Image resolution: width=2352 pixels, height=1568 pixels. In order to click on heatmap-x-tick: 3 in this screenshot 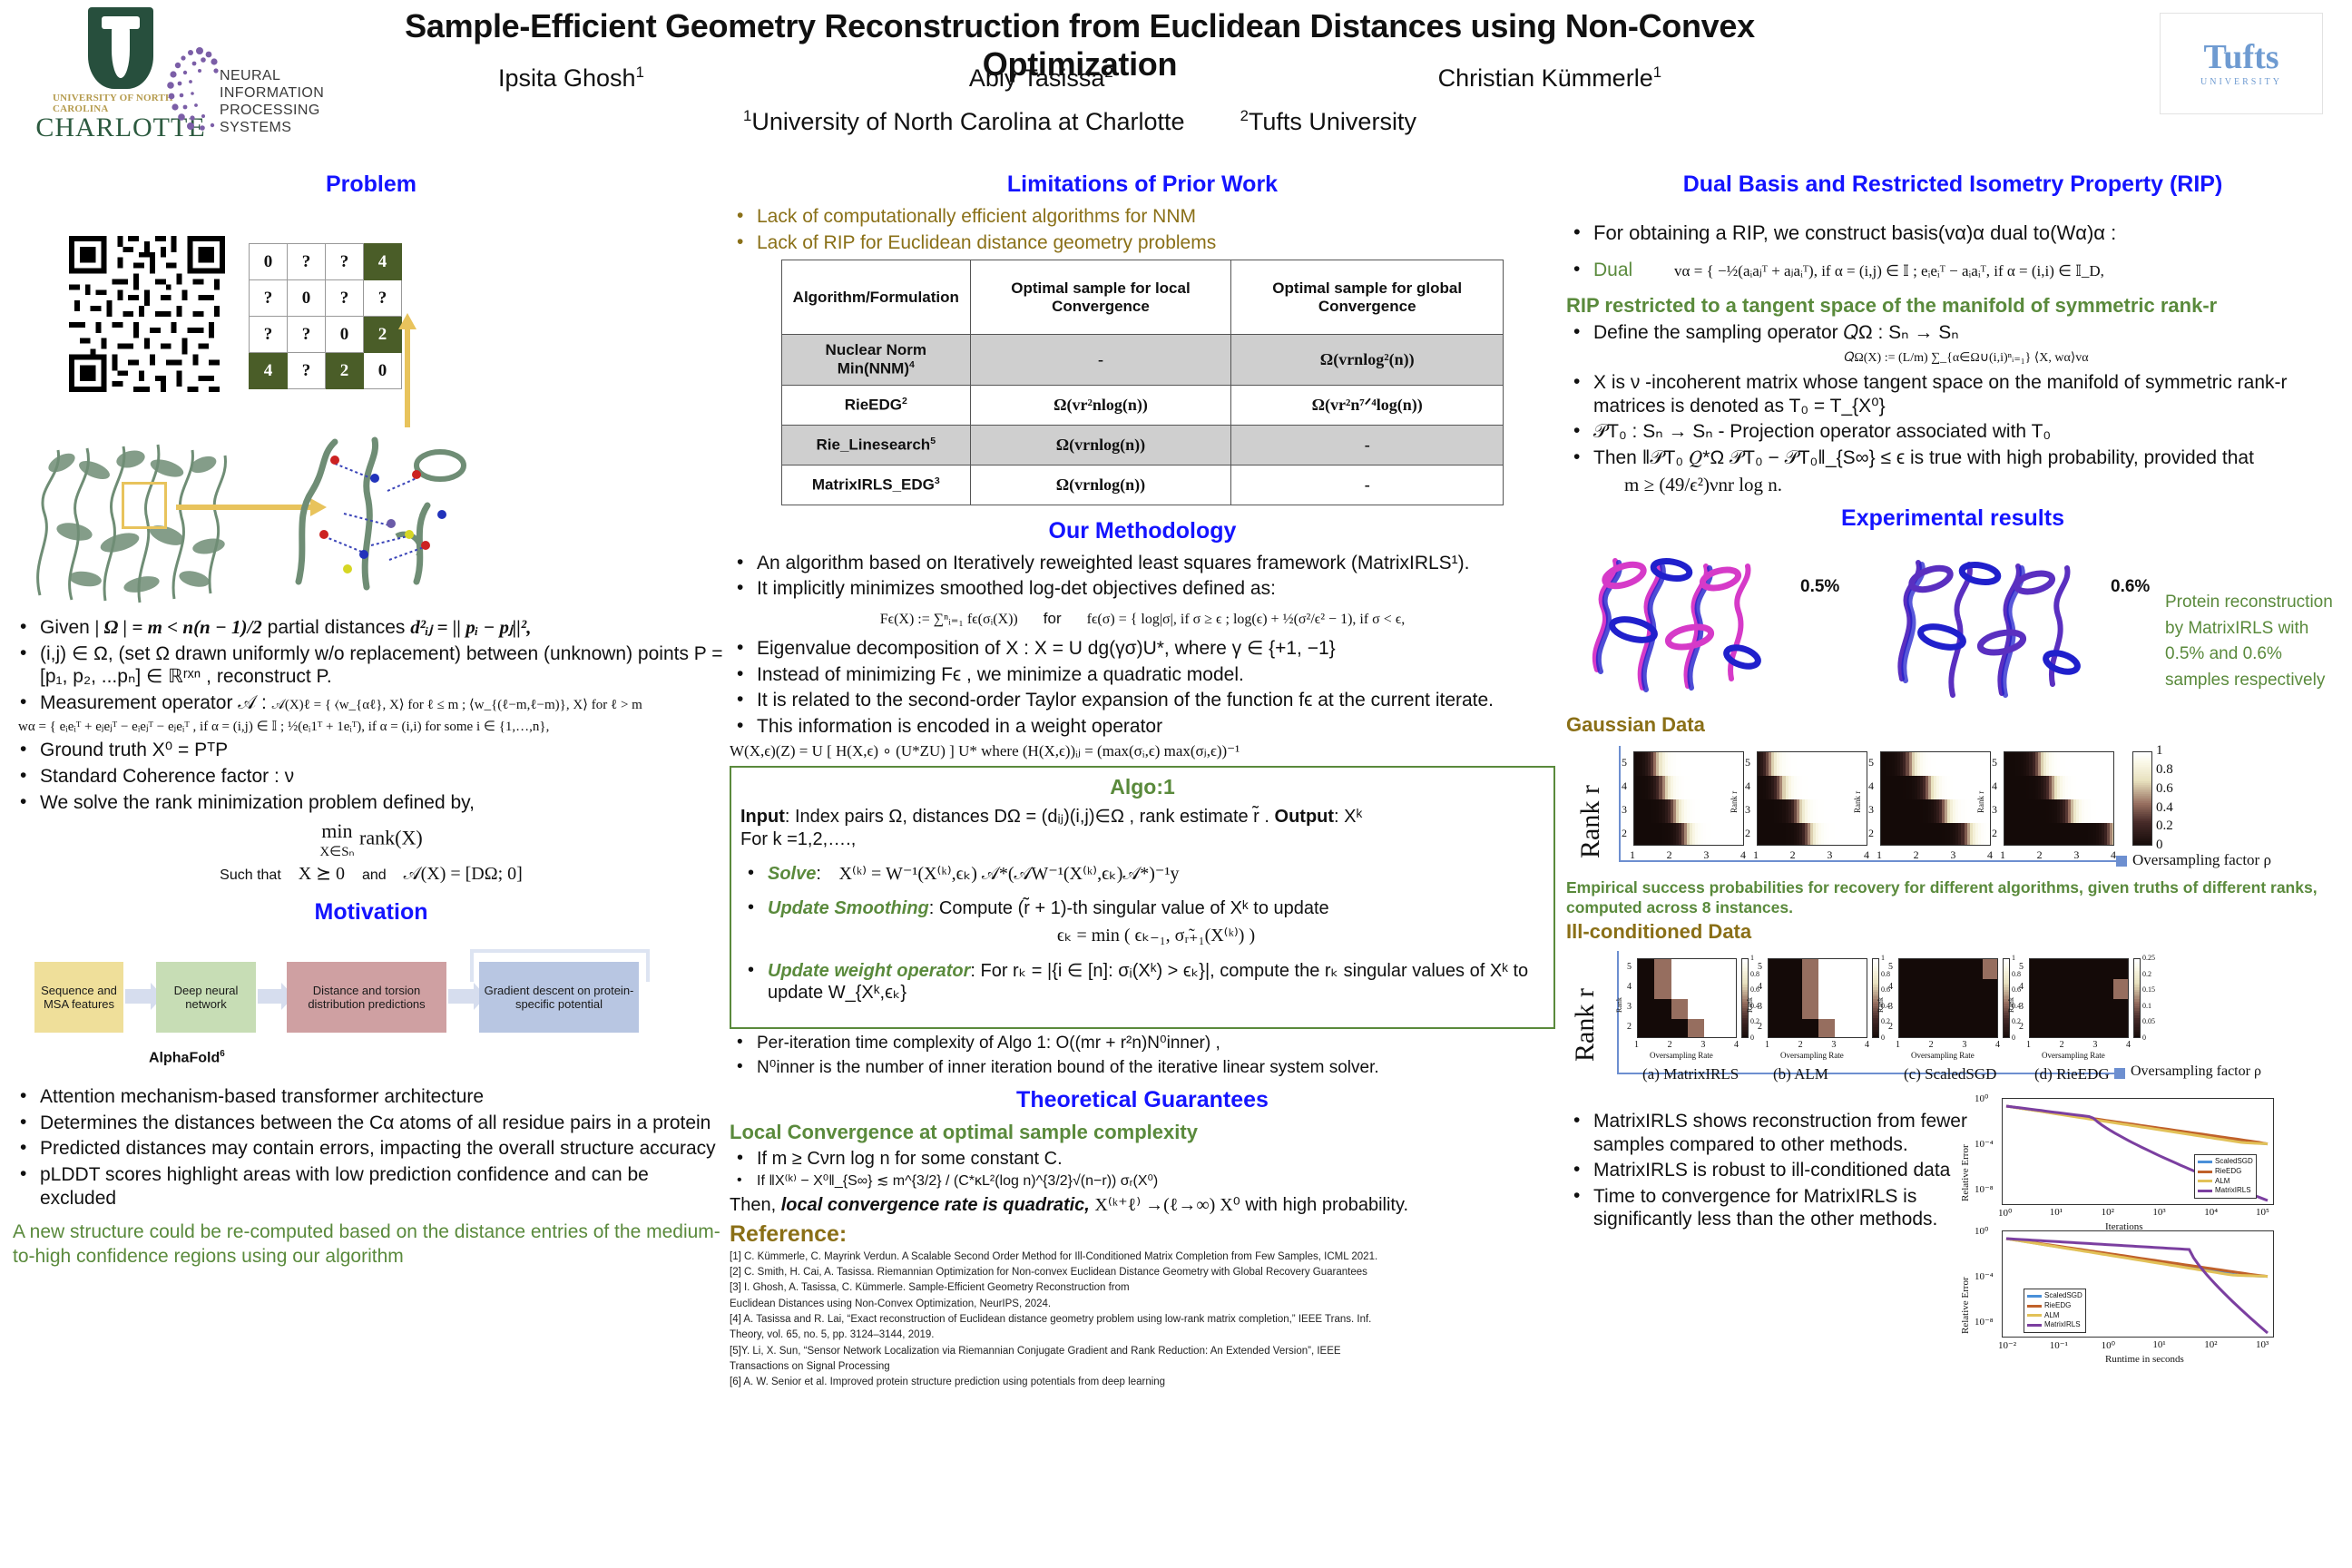, I will do `click(2095, 1044)`.